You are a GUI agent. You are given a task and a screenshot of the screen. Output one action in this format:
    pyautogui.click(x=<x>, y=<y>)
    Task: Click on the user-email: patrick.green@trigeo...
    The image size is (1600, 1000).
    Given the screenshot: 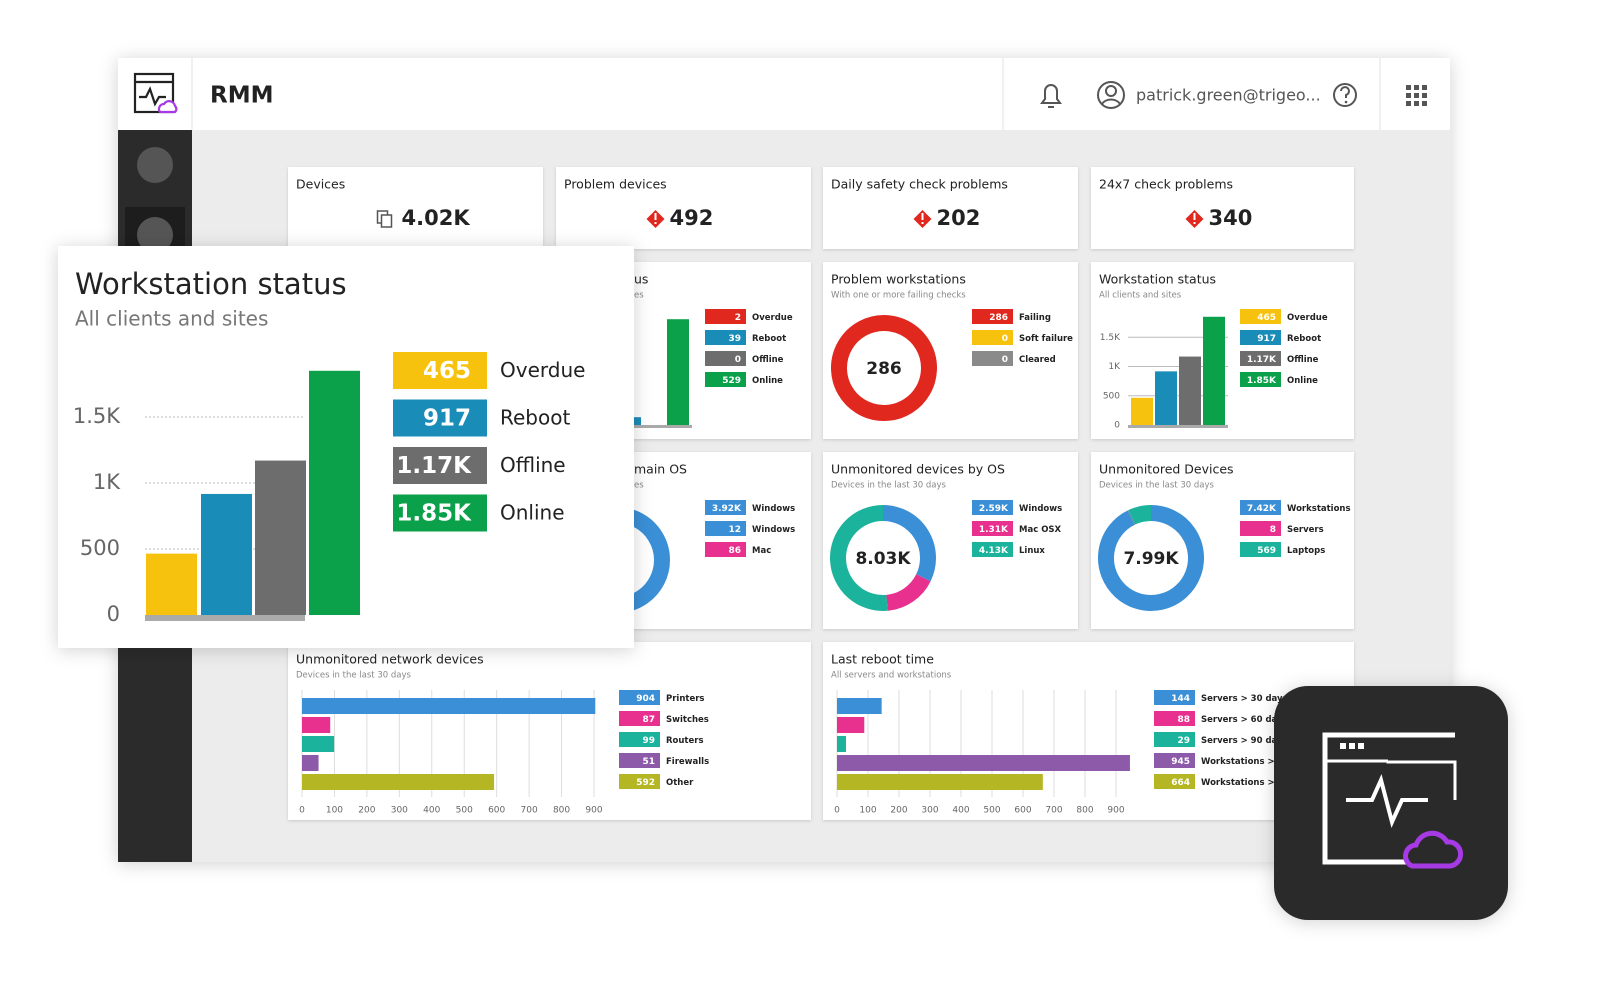 What is the action you would take?
    pyautogui.click(x=1228, y=95)
    